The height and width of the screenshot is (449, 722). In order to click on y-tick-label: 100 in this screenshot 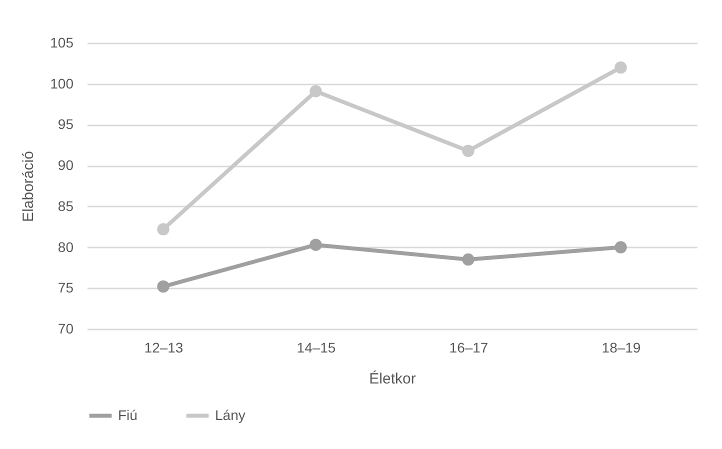, I will do `click(62, 83)`.